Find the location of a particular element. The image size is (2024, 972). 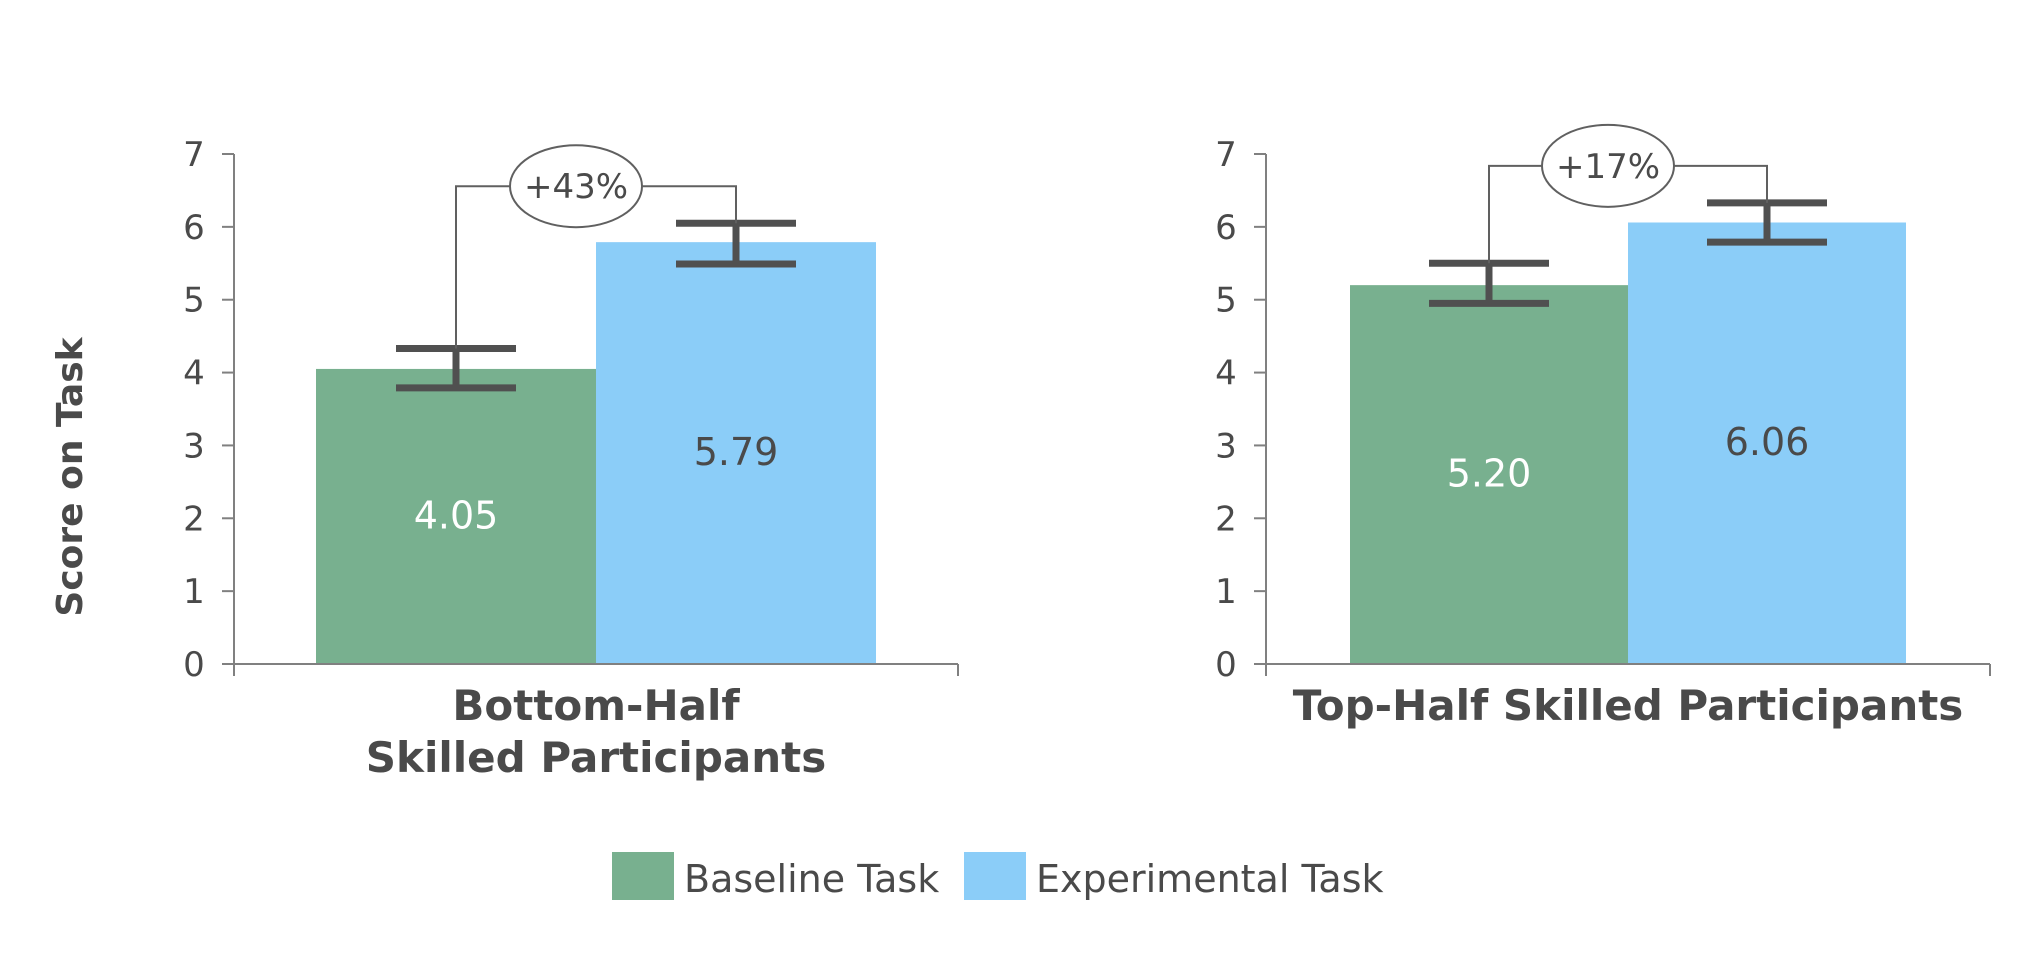

x-category-label: Bottom-Half is located at coordinates (596, 705).